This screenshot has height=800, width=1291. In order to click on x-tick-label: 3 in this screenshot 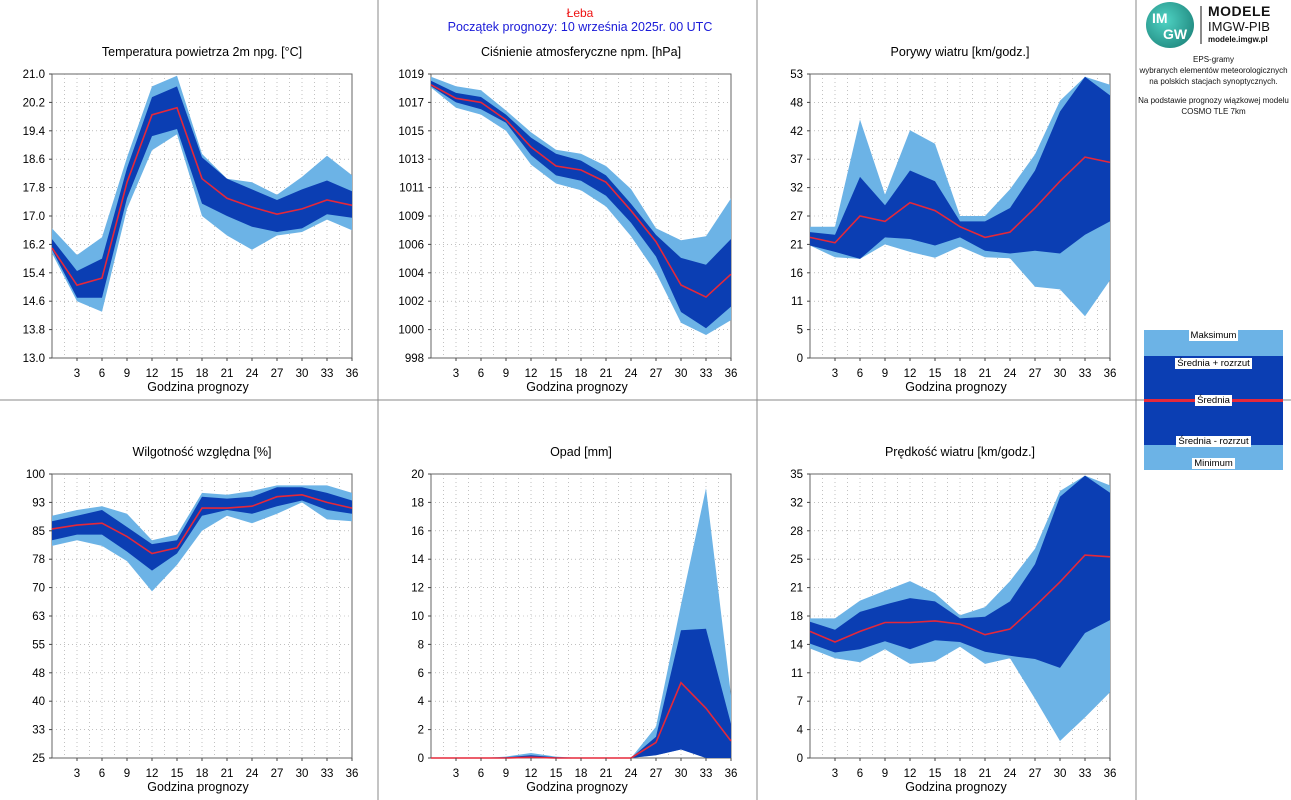, I will do `click(835, 374)`.